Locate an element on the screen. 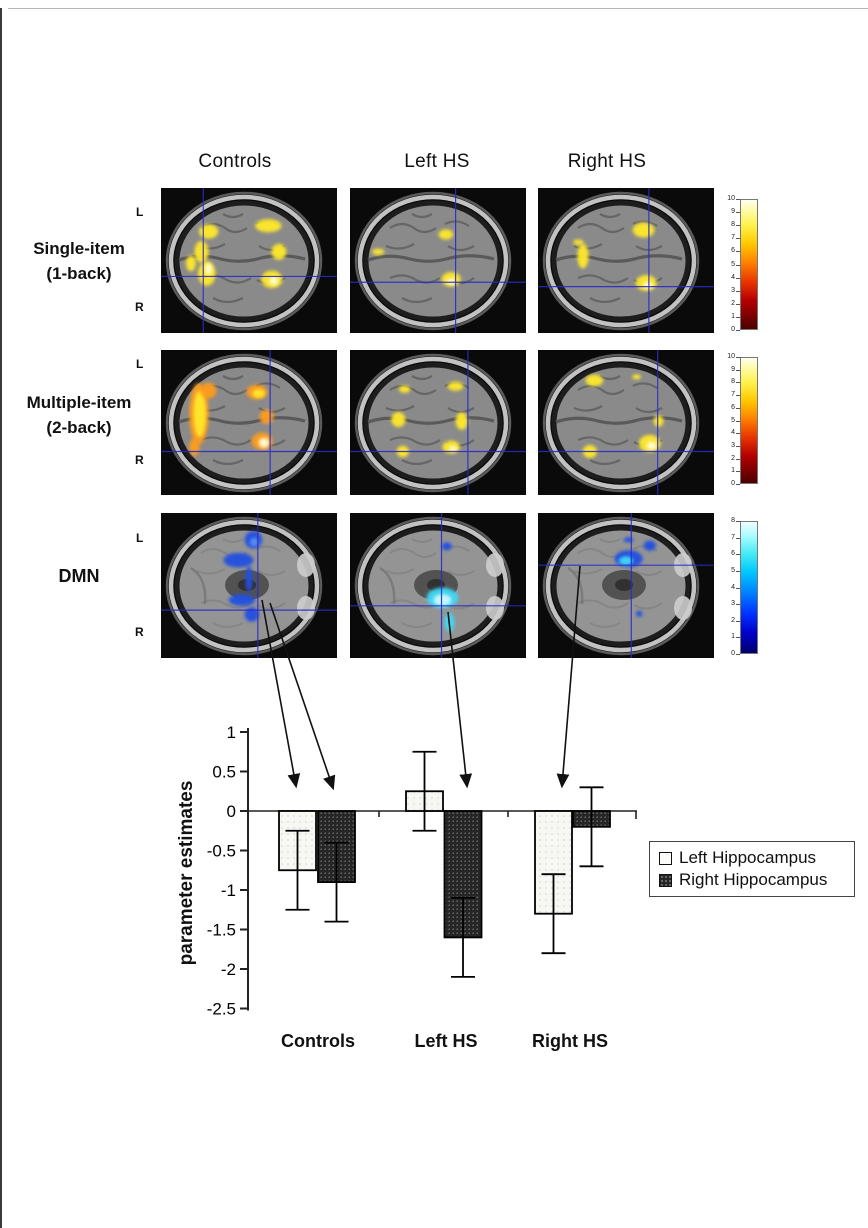  legend-swatch-light is located at coordinates (665, 858).